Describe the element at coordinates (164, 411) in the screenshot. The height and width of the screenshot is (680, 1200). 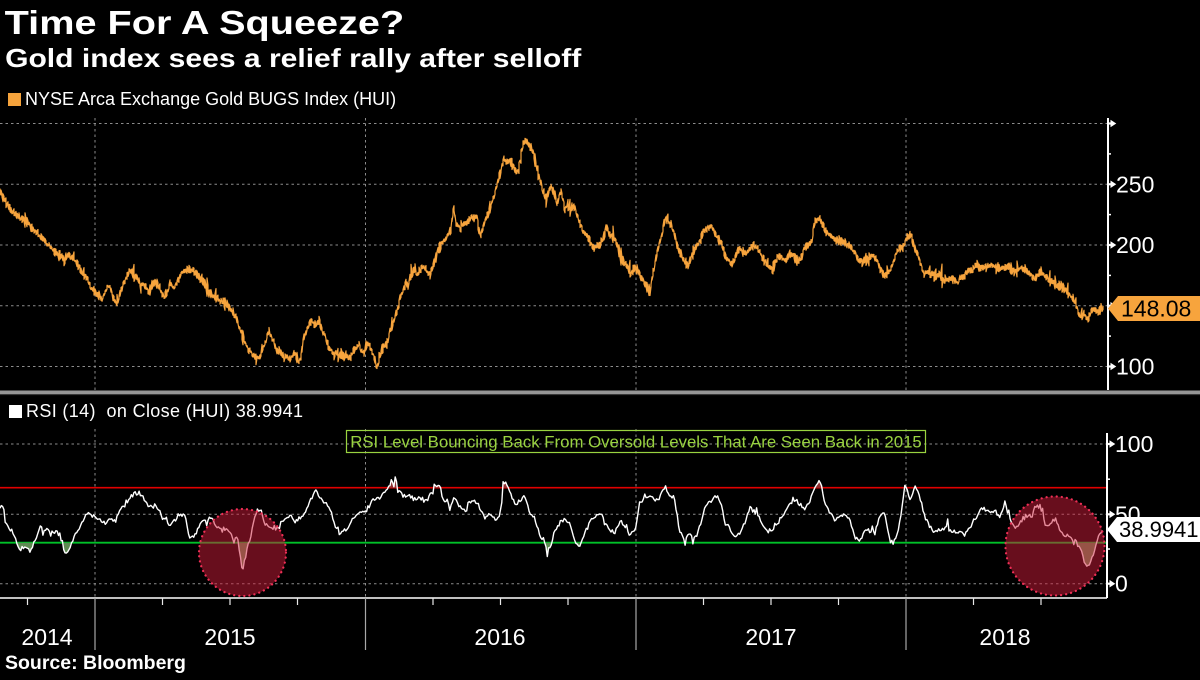
I see `svg-text:RSI (14) on Close (HUI) 38.99: RSI (14) on Close (HUI) 38.9941` at that location.